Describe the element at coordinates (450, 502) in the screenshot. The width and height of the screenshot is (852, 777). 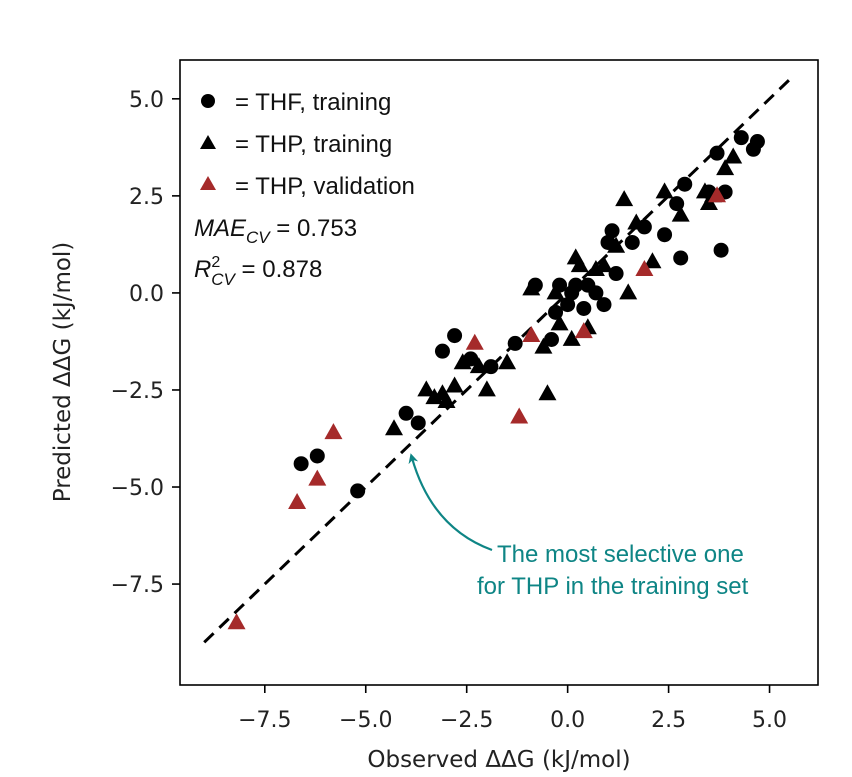
I see `annotation-arrow` at that location.